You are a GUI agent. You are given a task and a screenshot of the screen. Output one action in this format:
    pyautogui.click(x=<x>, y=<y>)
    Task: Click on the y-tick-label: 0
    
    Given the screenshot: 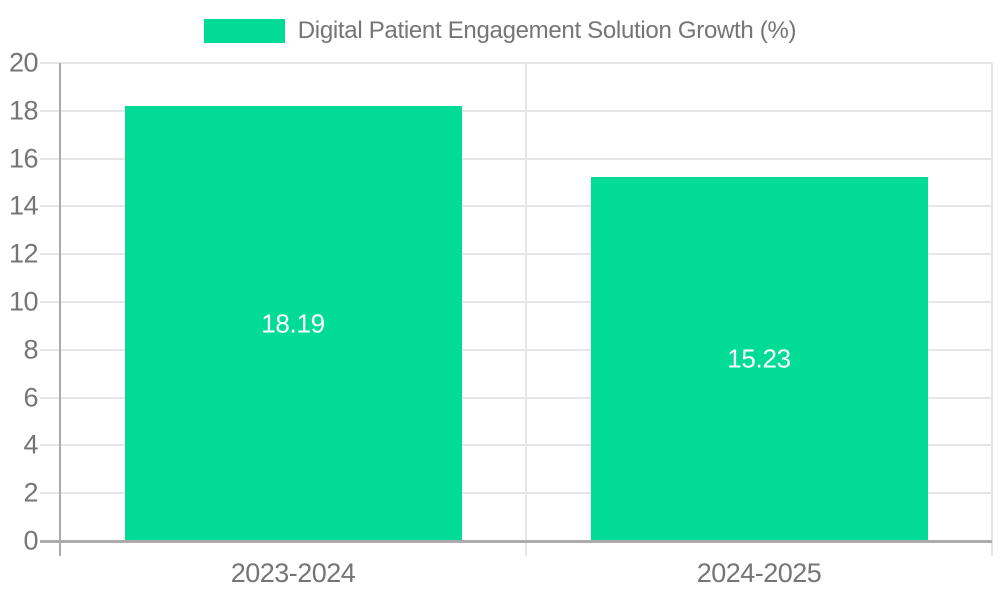 What is the action you would take?
    pyautogui.click(x=30, y=540)
    